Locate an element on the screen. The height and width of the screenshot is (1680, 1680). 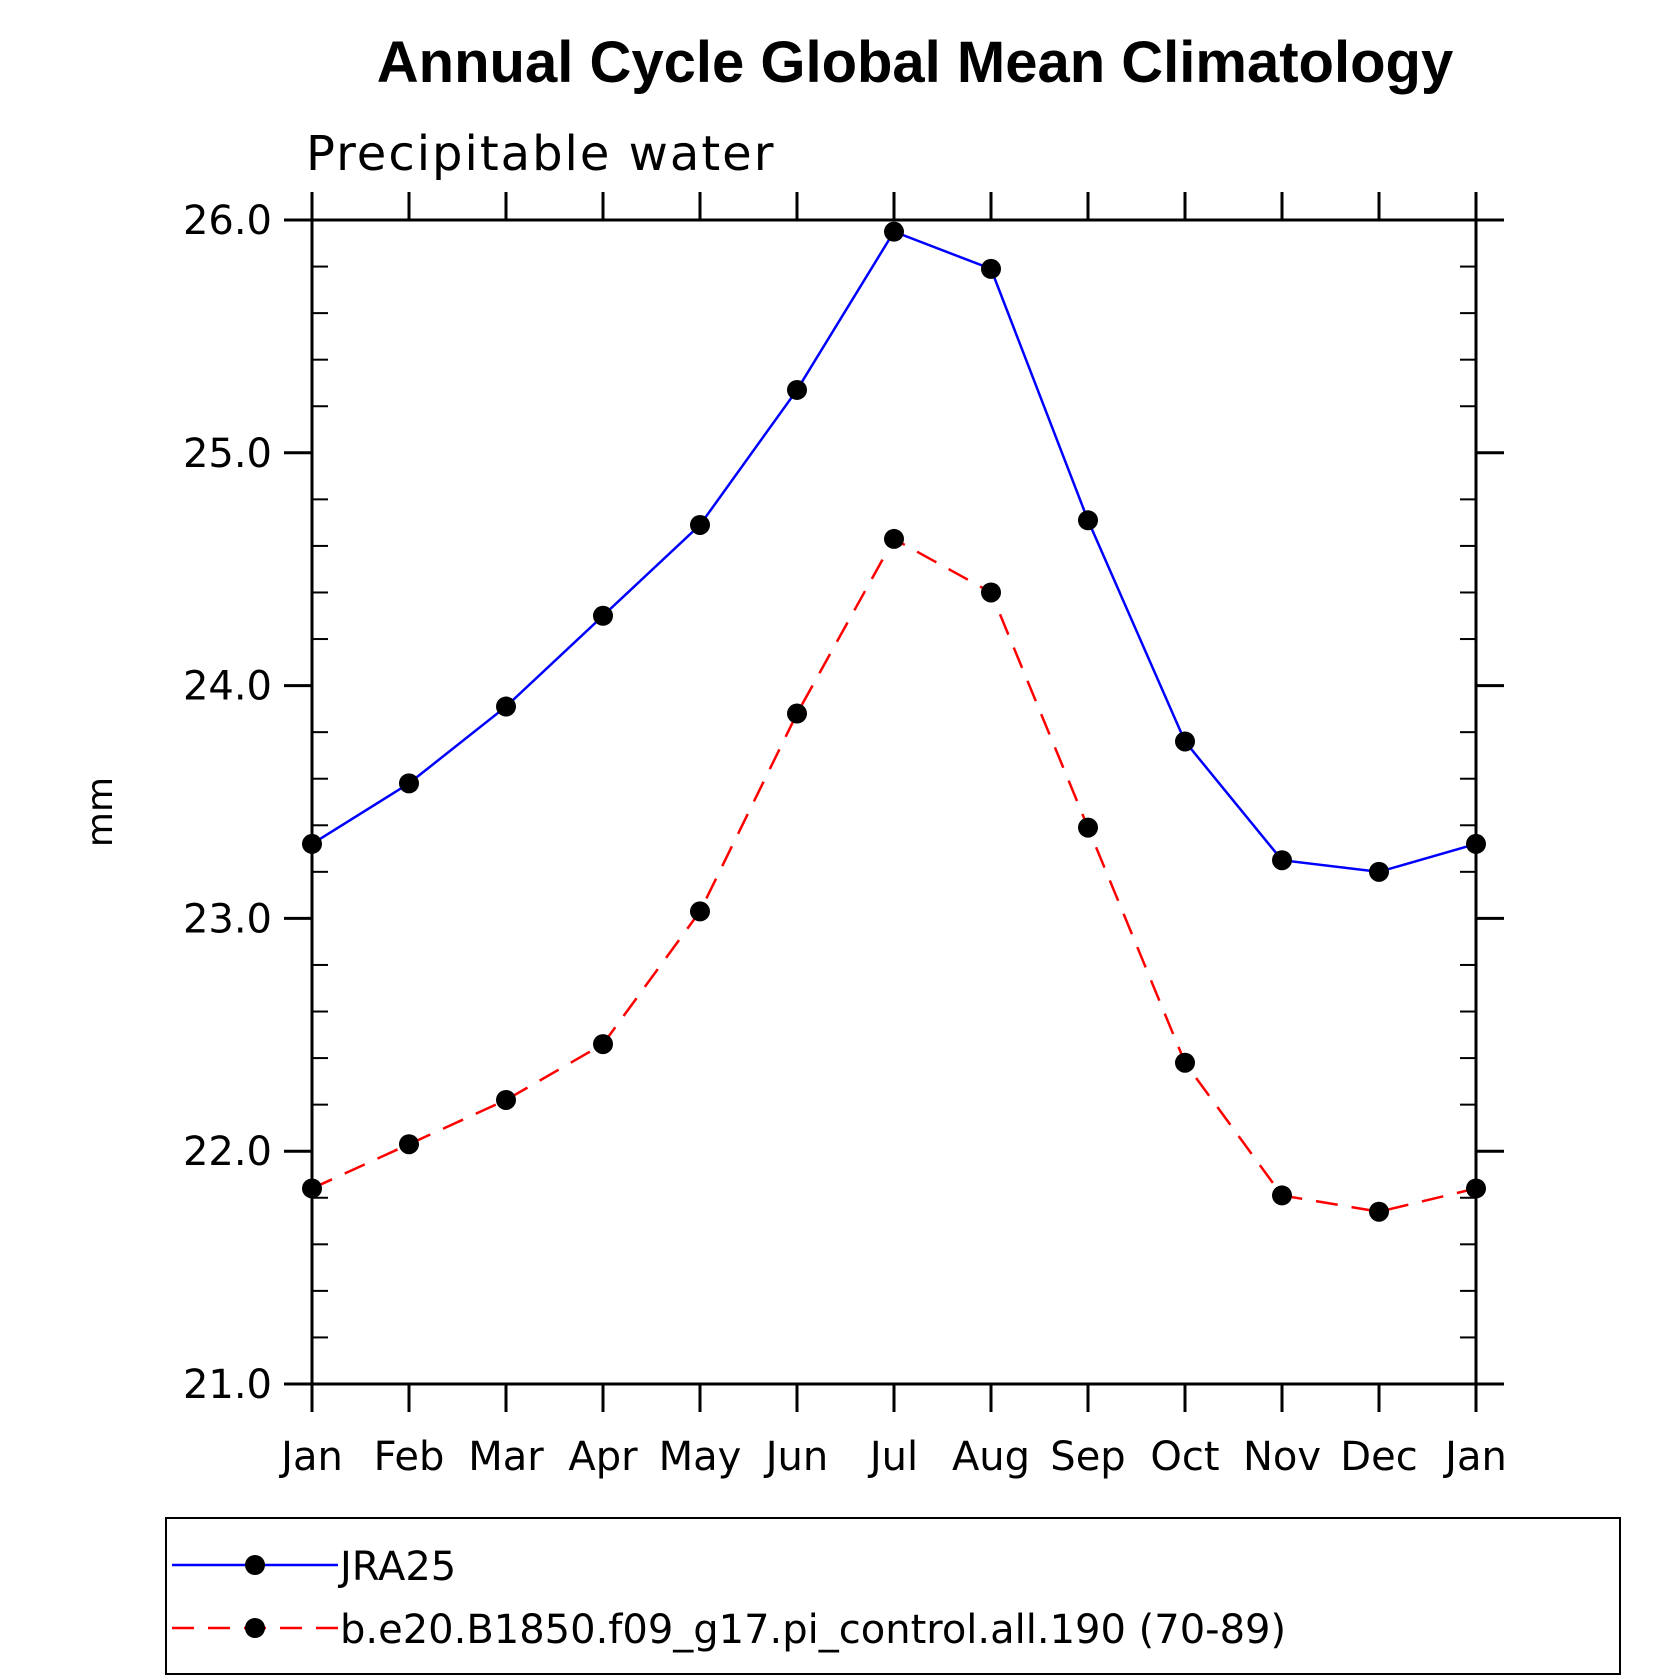
x-tick-labels: Jan Feb Mar Apr May Jun Jul Aug Sep Oct Nov Dec Jan is located at coordinates (892, 1457).